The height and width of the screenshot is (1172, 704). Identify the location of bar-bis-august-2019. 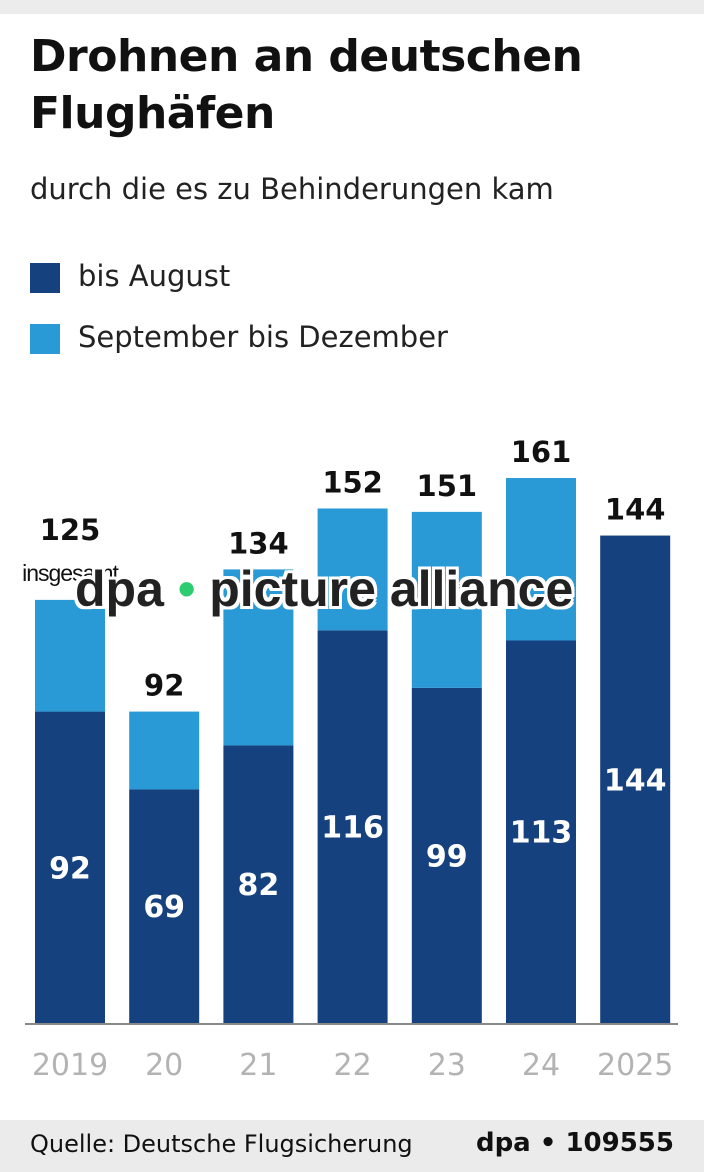
(70, 867).